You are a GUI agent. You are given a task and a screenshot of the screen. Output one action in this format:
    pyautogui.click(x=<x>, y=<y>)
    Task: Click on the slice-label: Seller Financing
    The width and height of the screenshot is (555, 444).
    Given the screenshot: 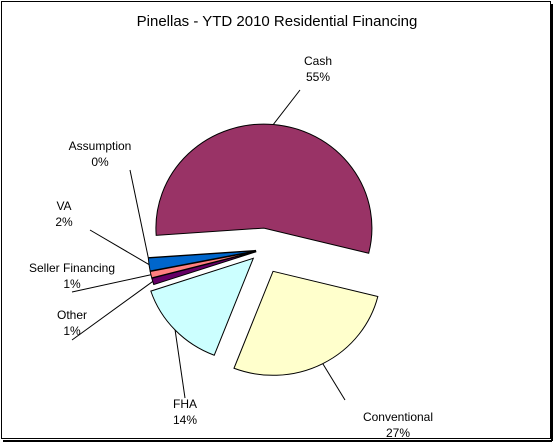 What is the action you would take?
    pyautogui.click(x=72, y=268)
    